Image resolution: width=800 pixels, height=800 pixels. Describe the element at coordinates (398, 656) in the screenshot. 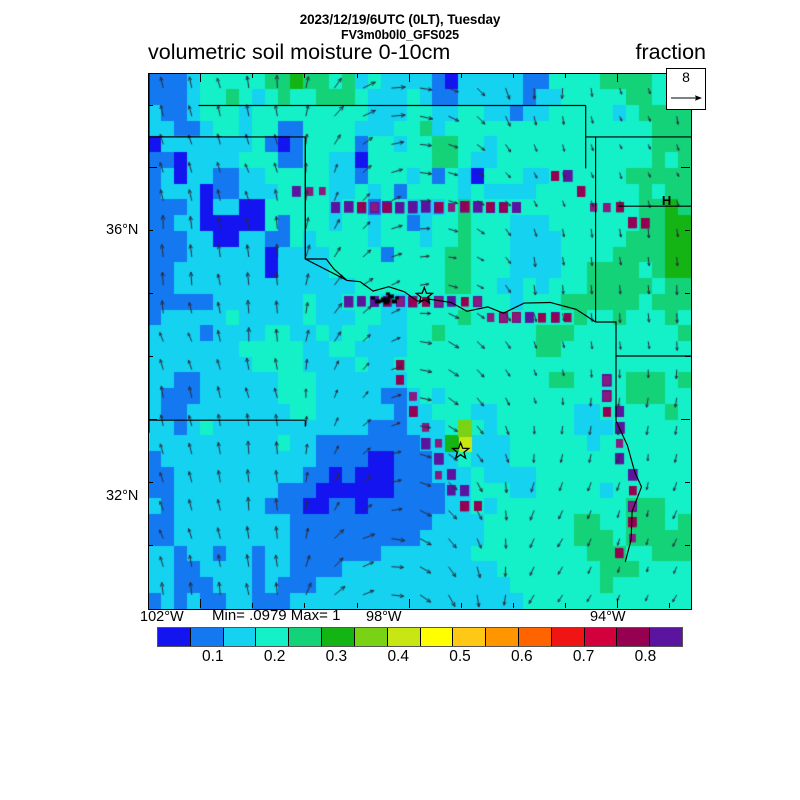

I see `colorbar-tick-label: 0.4` at that location.